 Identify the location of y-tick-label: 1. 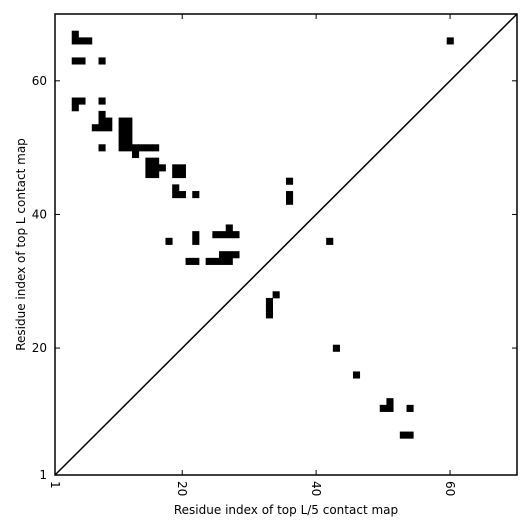
(43, 475).